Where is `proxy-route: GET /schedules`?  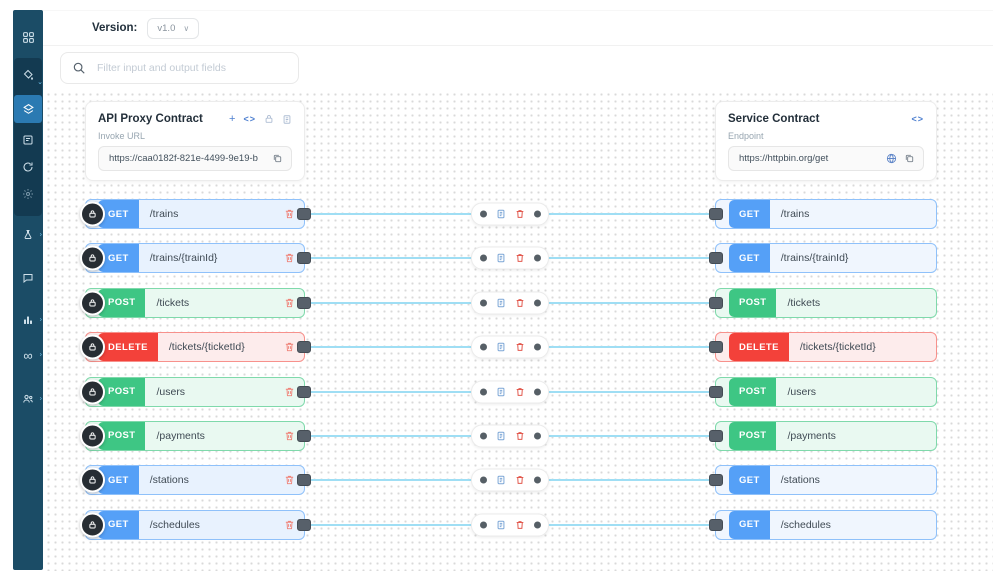 proxy-route: GET /schedules is located at coordinates (195, 524).